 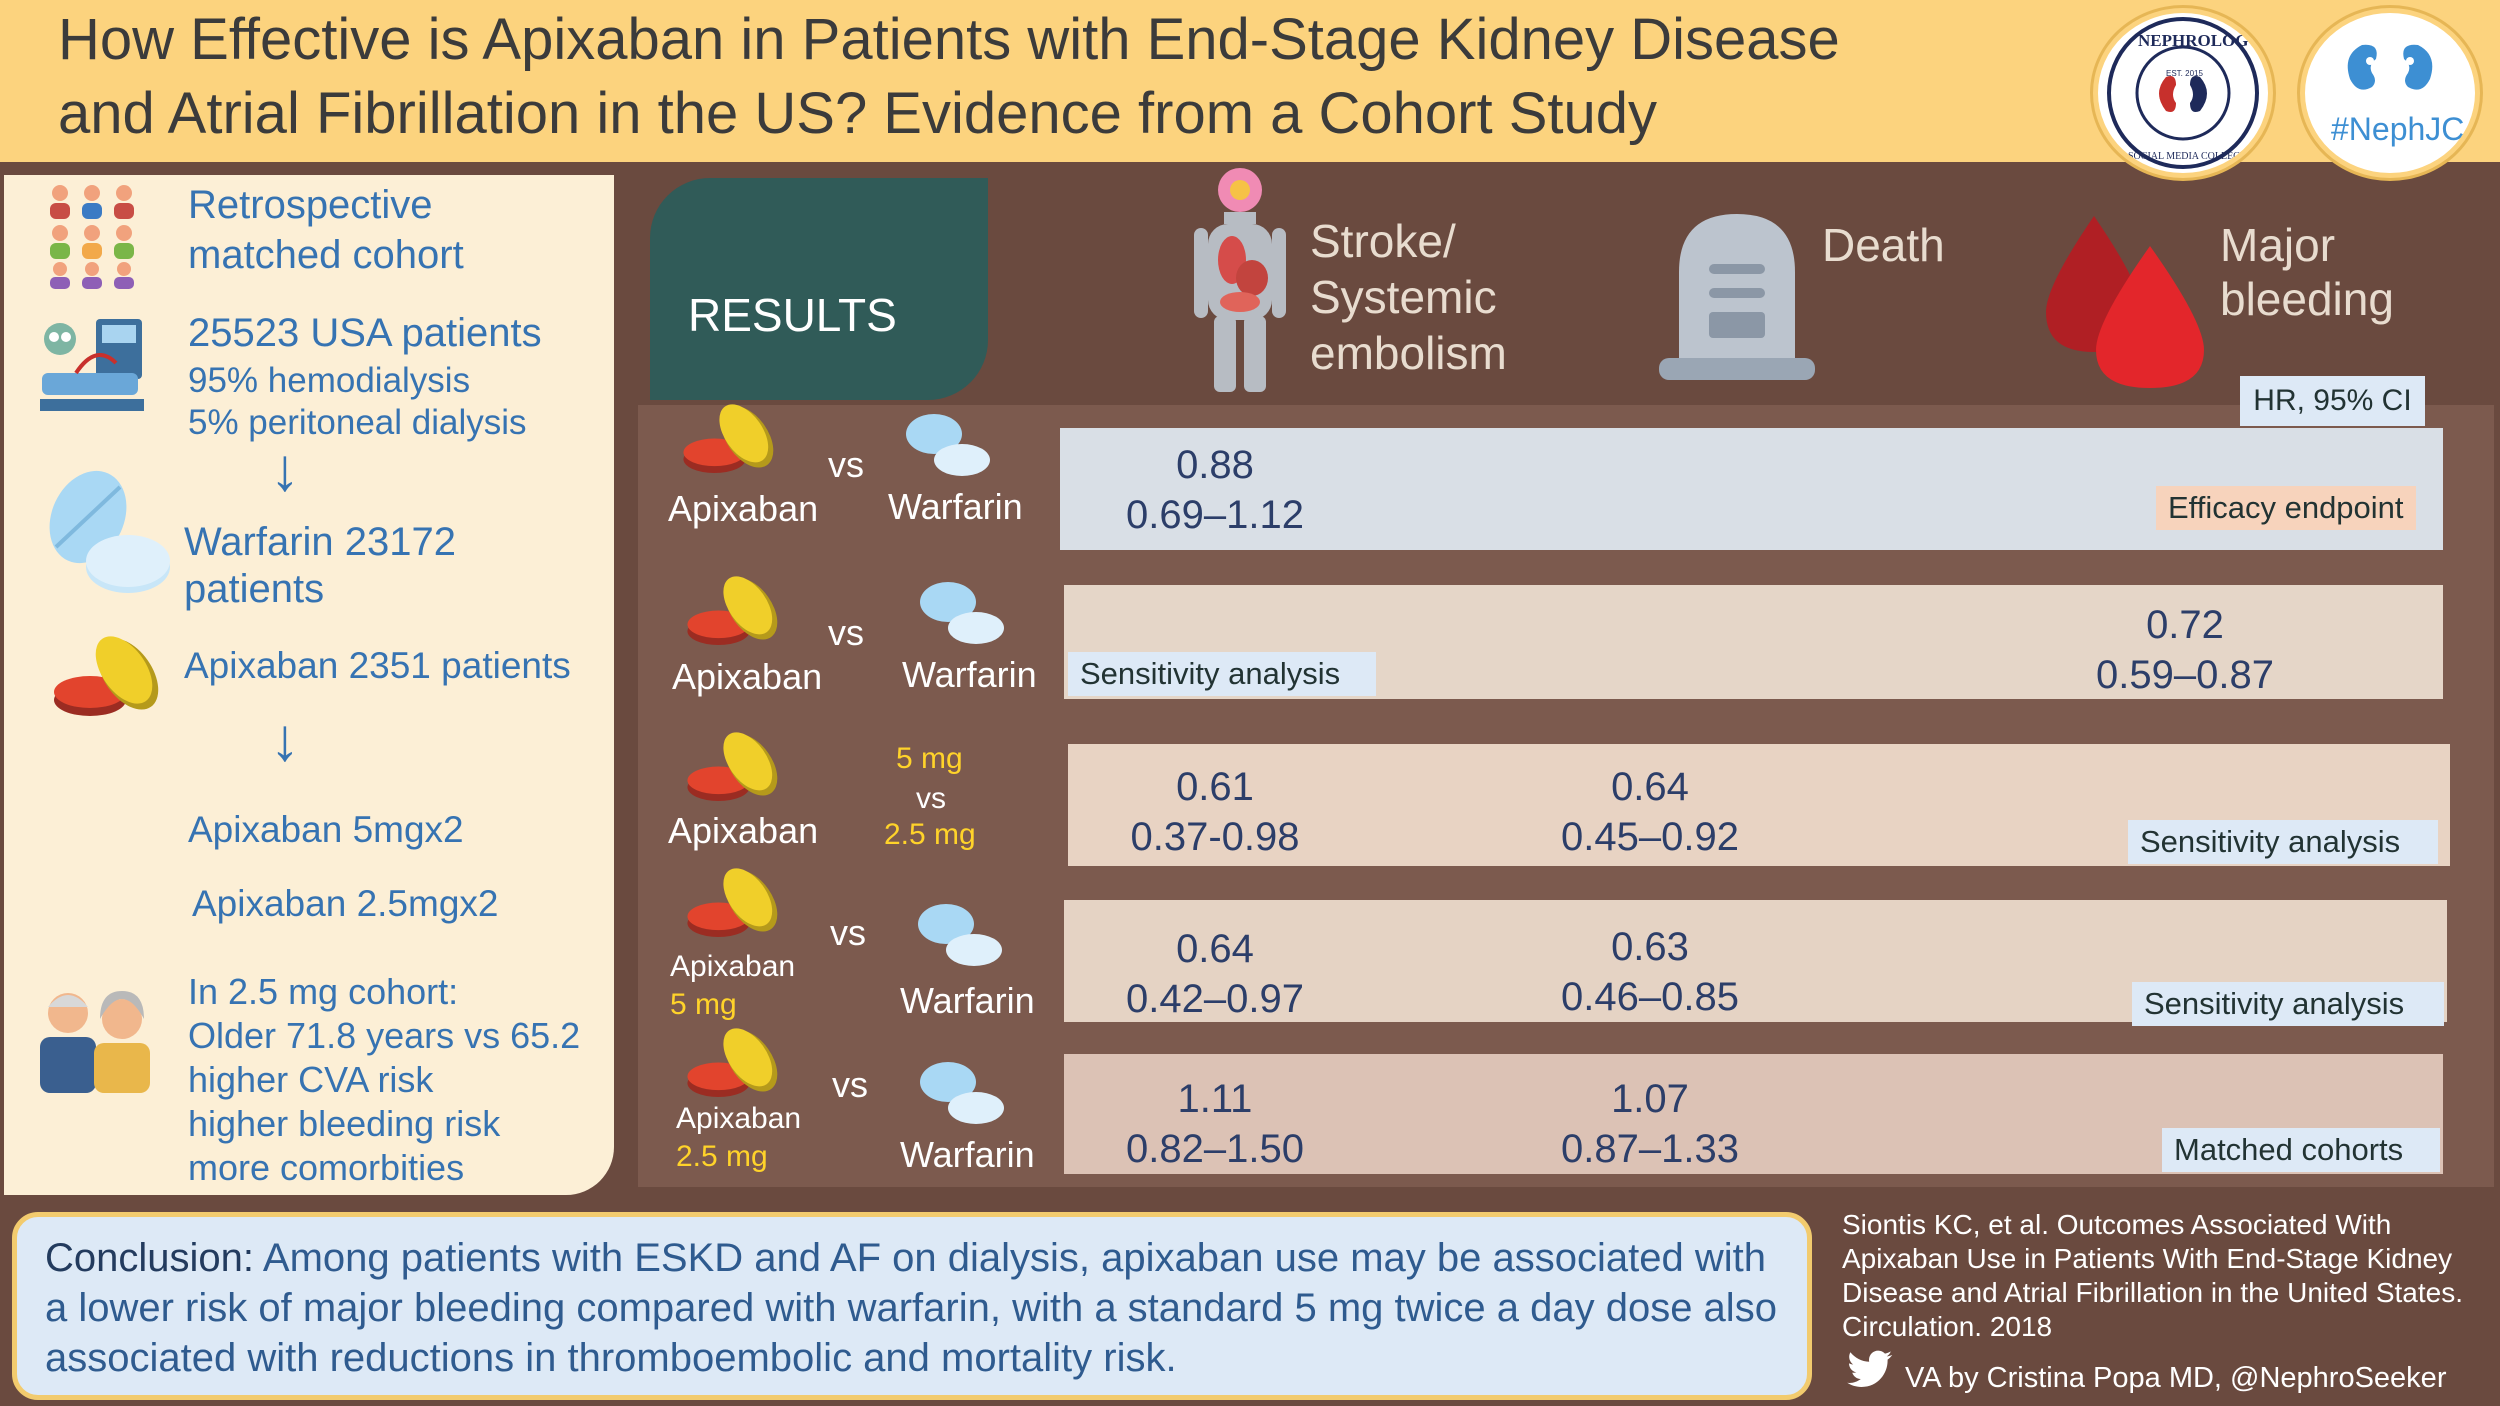 I want to click on subgroup-line: higher bleeding risk, so click(x=344, y=1123).